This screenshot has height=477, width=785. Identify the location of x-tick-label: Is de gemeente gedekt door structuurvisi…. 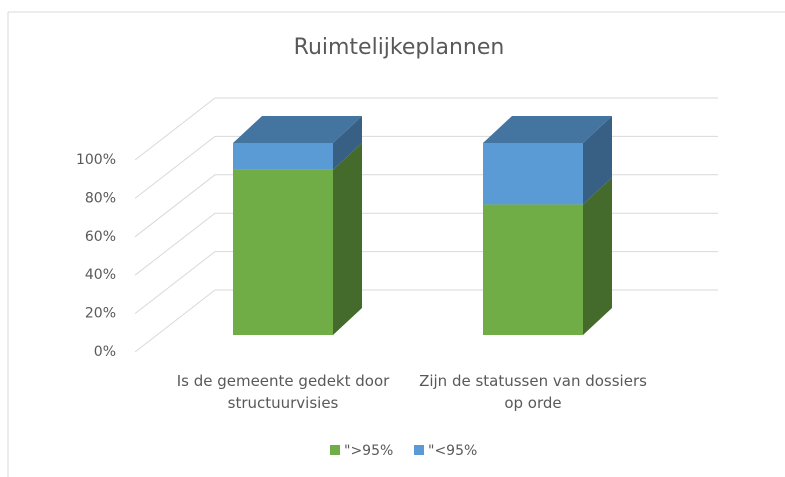
(283, 392).